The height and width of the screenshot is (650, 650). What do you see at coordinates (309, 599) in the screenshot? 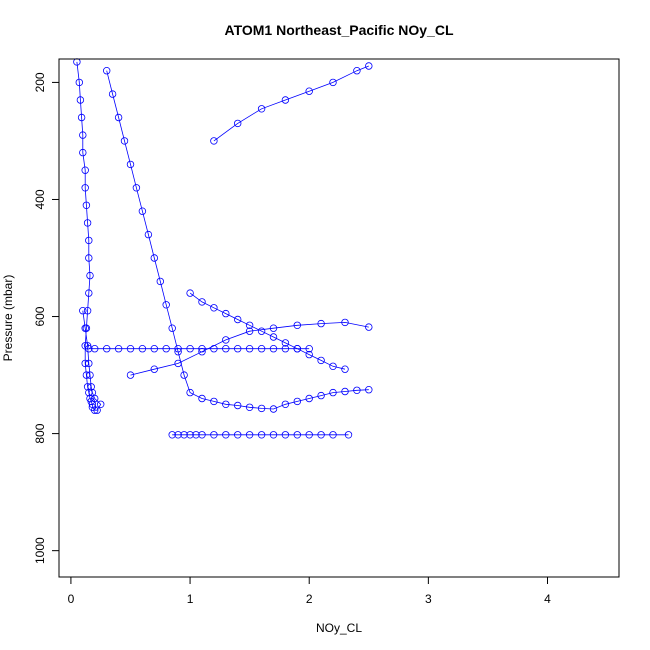
I see `x-tick-label: 2` at bounding box center [309, 599].